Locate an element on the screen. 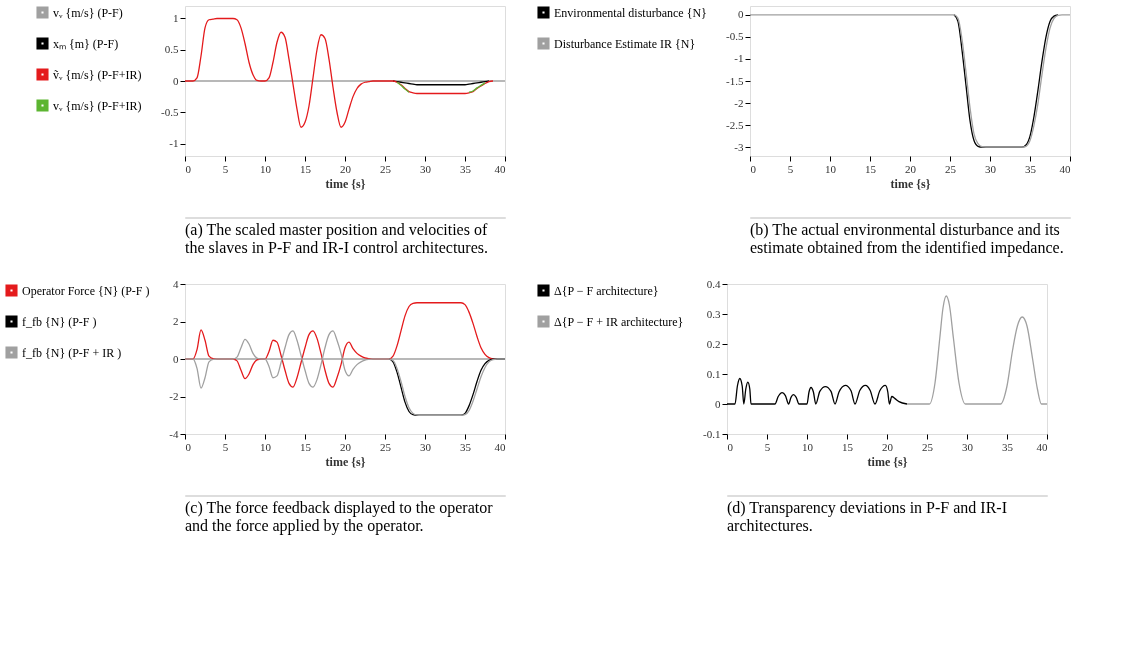  y-tick-label: -1.5 is located at coordinates (735, 80).